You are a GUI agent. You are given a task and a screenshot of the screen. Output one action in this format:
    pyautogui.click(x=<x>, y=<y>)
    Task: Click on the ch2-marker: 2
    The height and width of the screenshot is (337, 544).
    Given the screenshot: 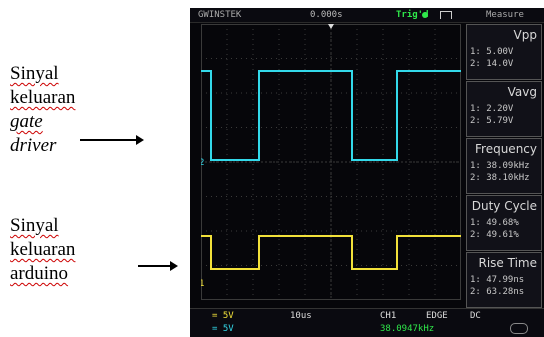 What is the action you would take?
    pyautogui.click(x=202, y=163)
    